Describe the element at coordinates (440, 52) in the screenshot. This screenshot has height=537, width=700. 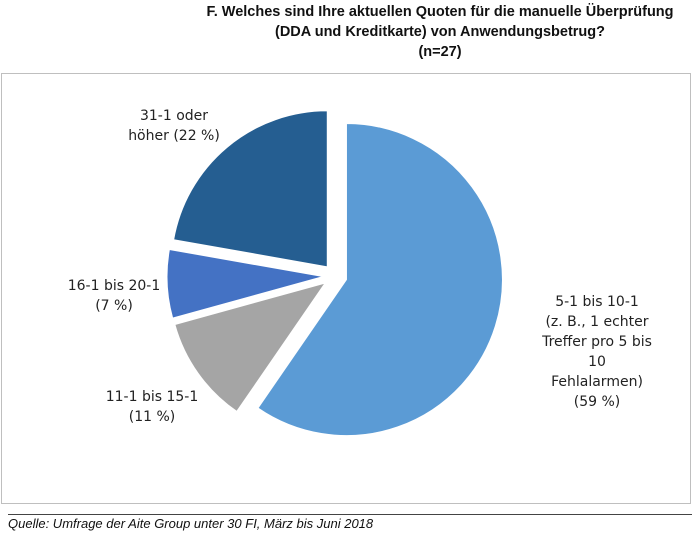
I see `title-line: (n=27)` at that location.